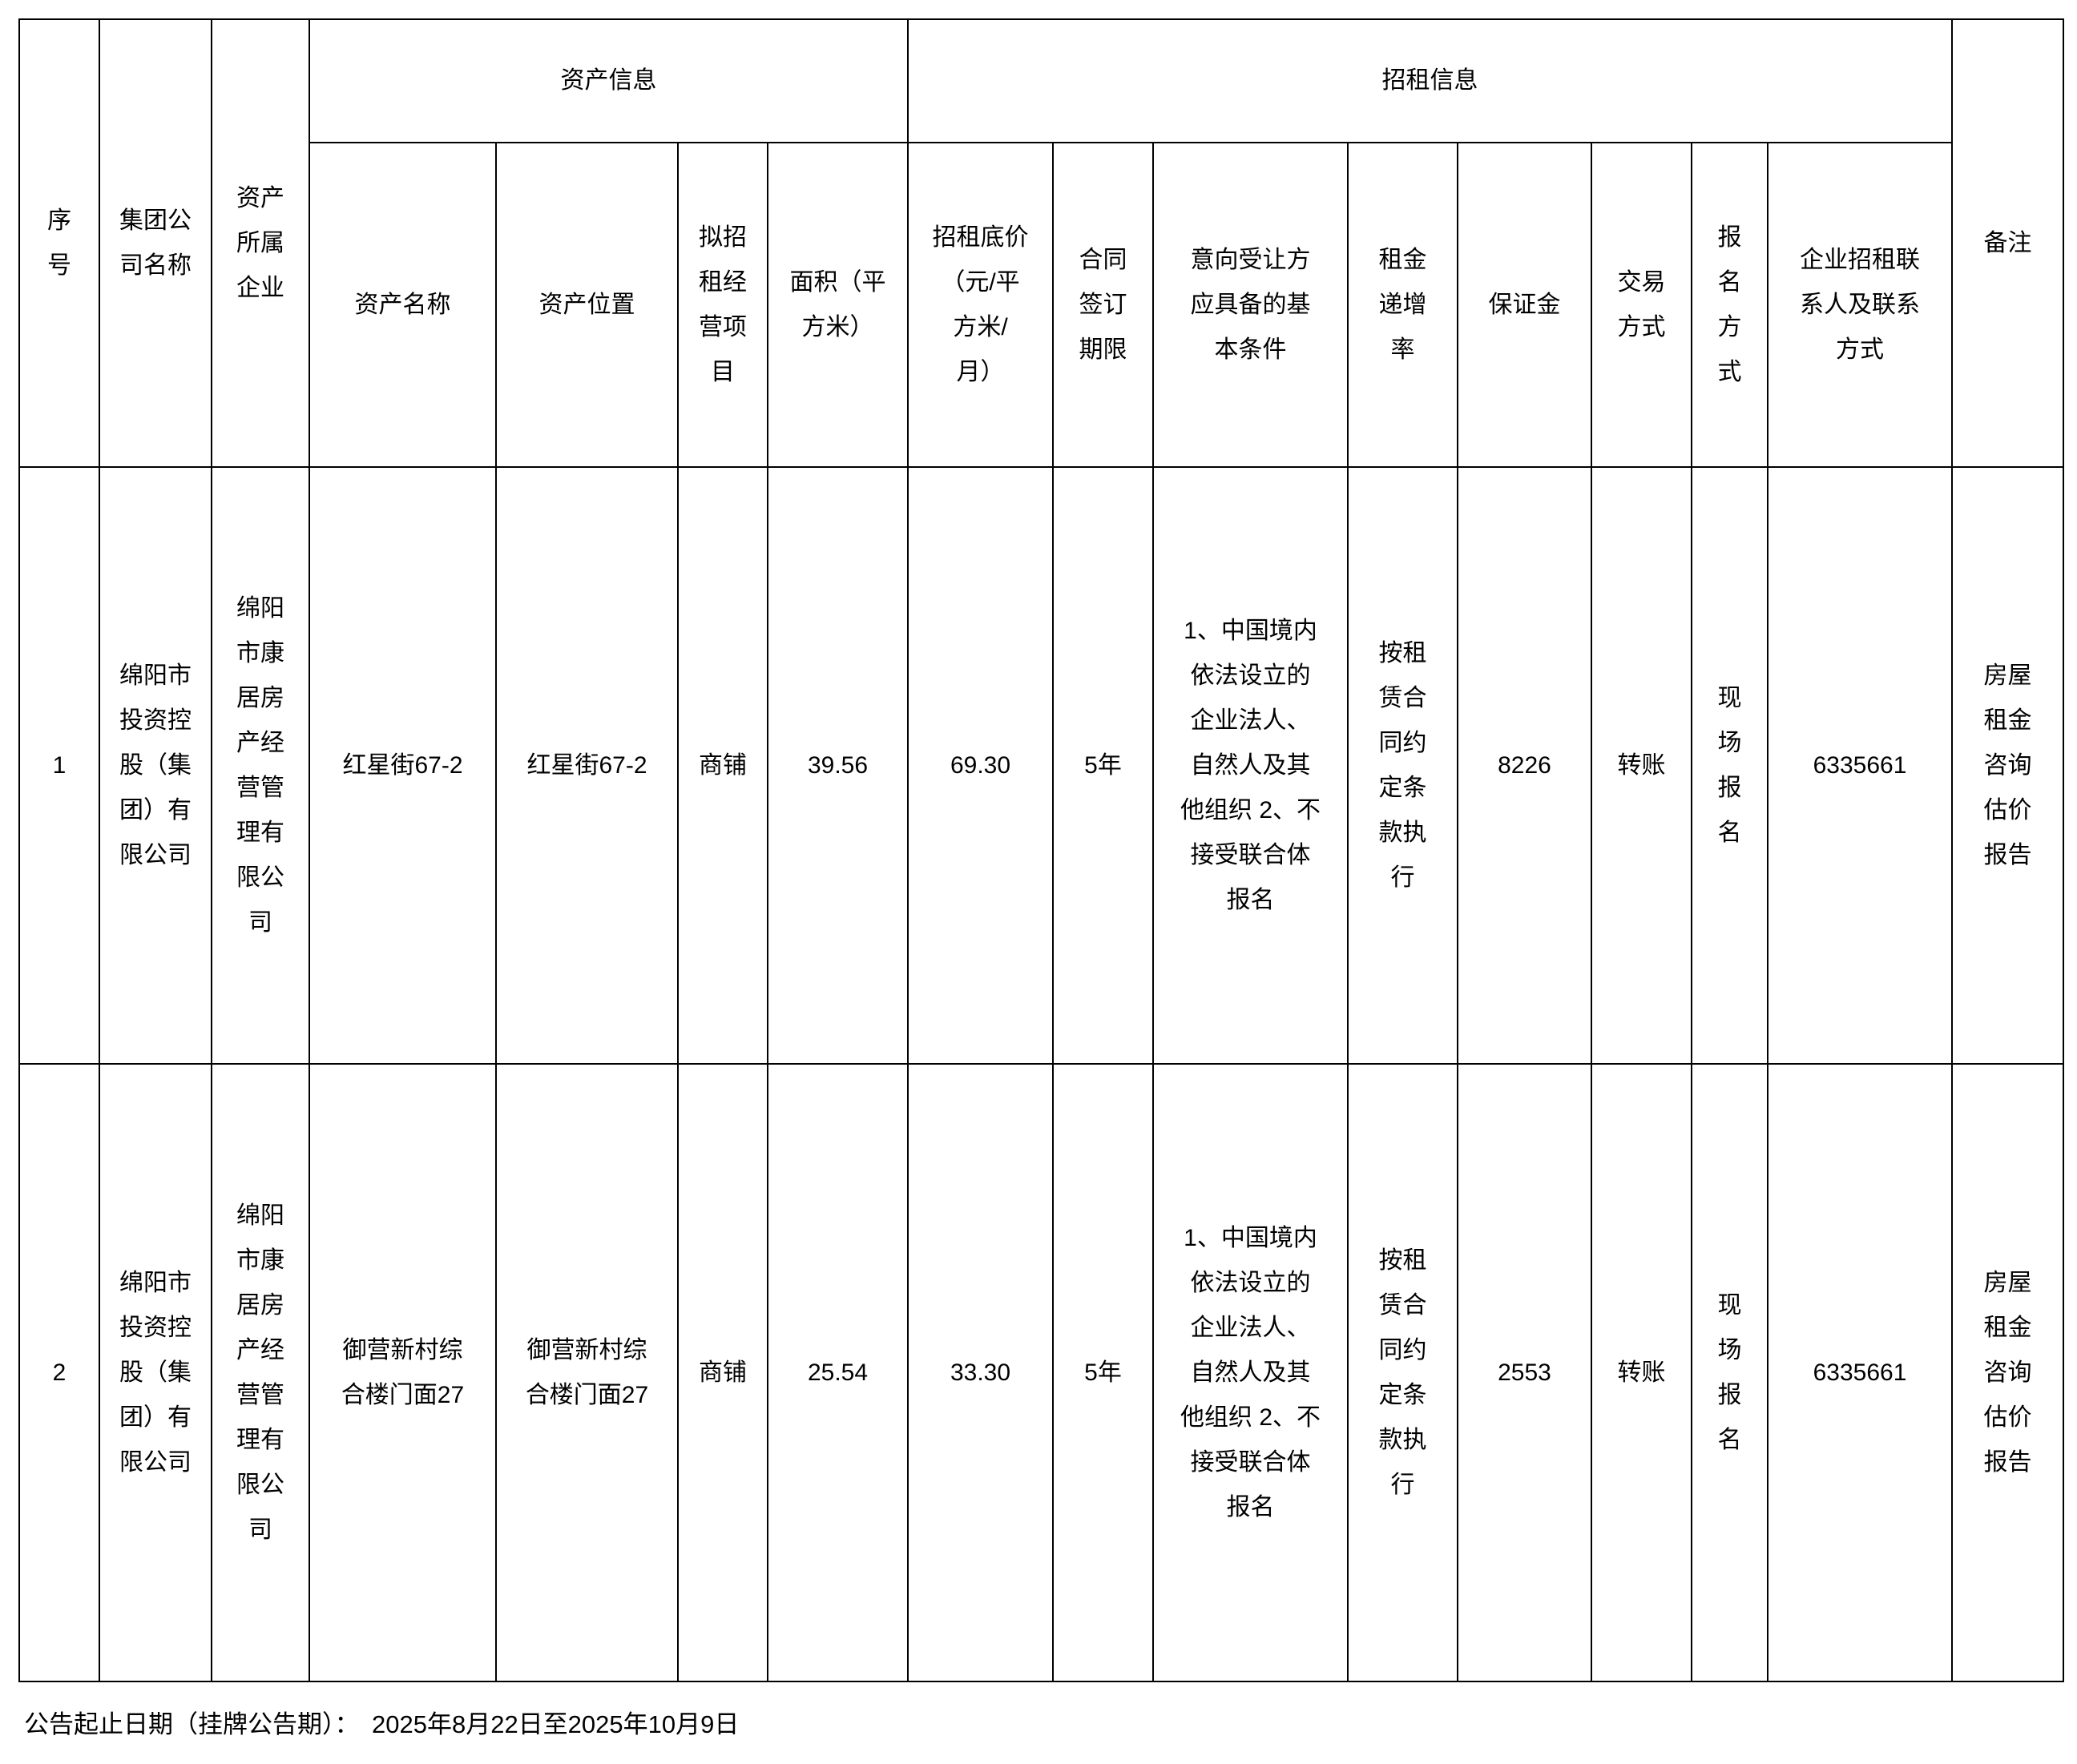  Describe the element at coordinates (838, 305) in the screenshot. I see `header-area: 面积（平 方米）` at that location.